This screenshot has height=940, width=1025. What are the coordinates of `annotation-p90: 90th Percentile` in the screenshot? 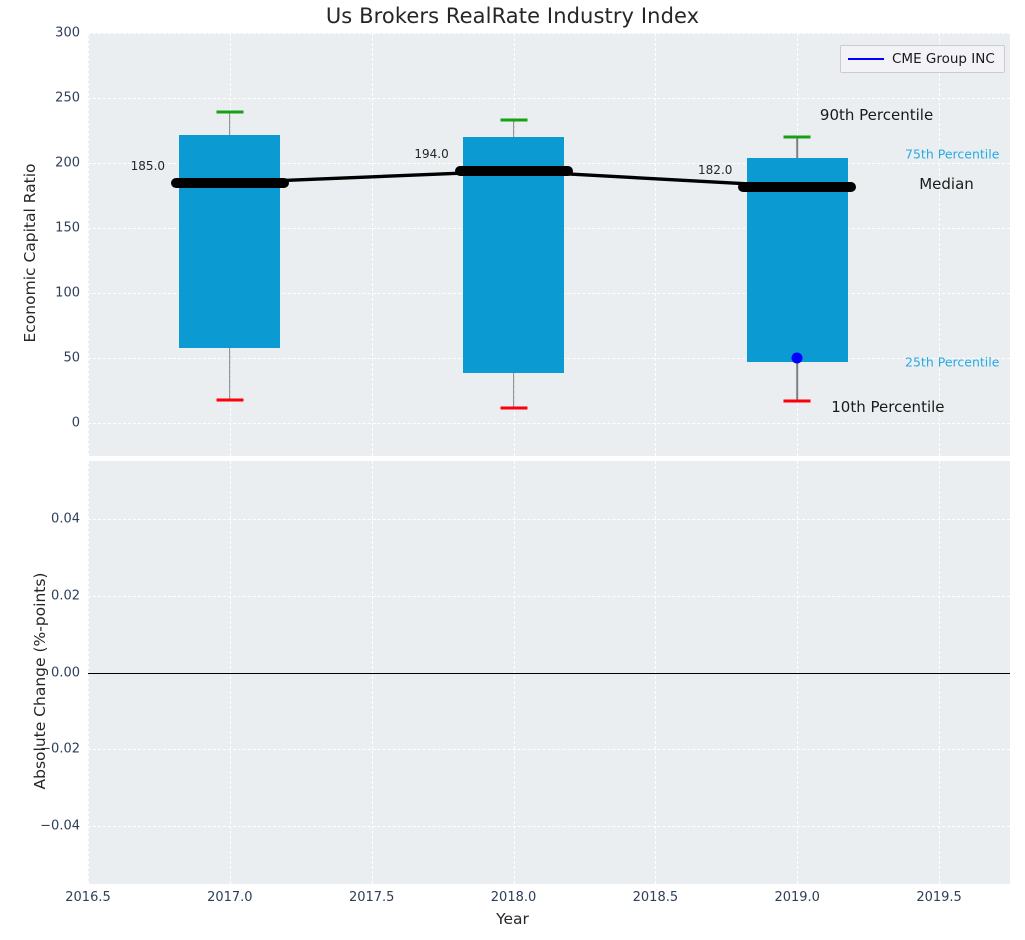 It's located at (876, 114).